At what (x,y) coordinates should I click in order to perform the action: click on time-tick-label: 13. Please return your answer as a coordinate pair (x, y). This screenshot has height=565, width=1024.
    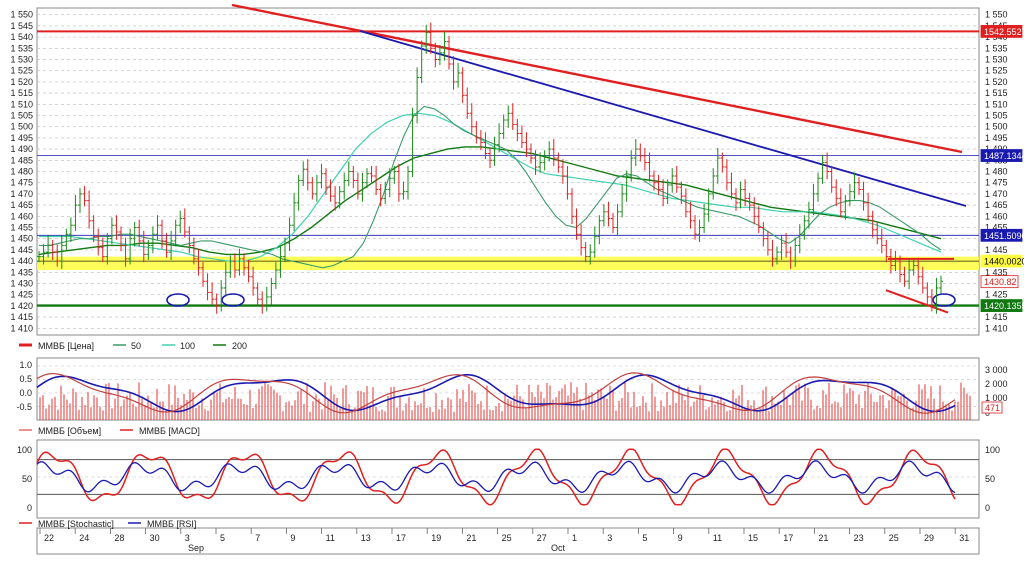
    Looking at the image, I should click on (366, 538).